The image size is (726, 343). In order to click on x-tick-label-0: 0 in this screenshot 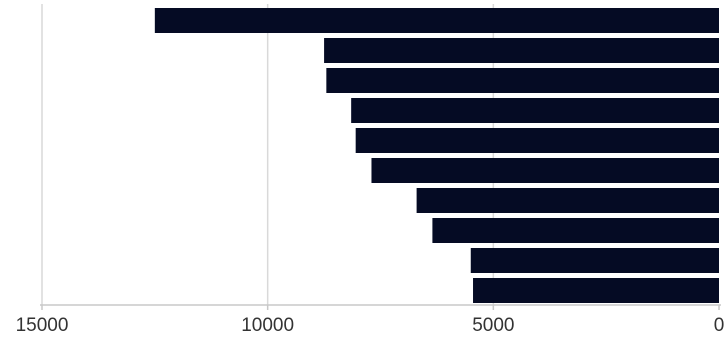, I will do `click(719, 325)`.